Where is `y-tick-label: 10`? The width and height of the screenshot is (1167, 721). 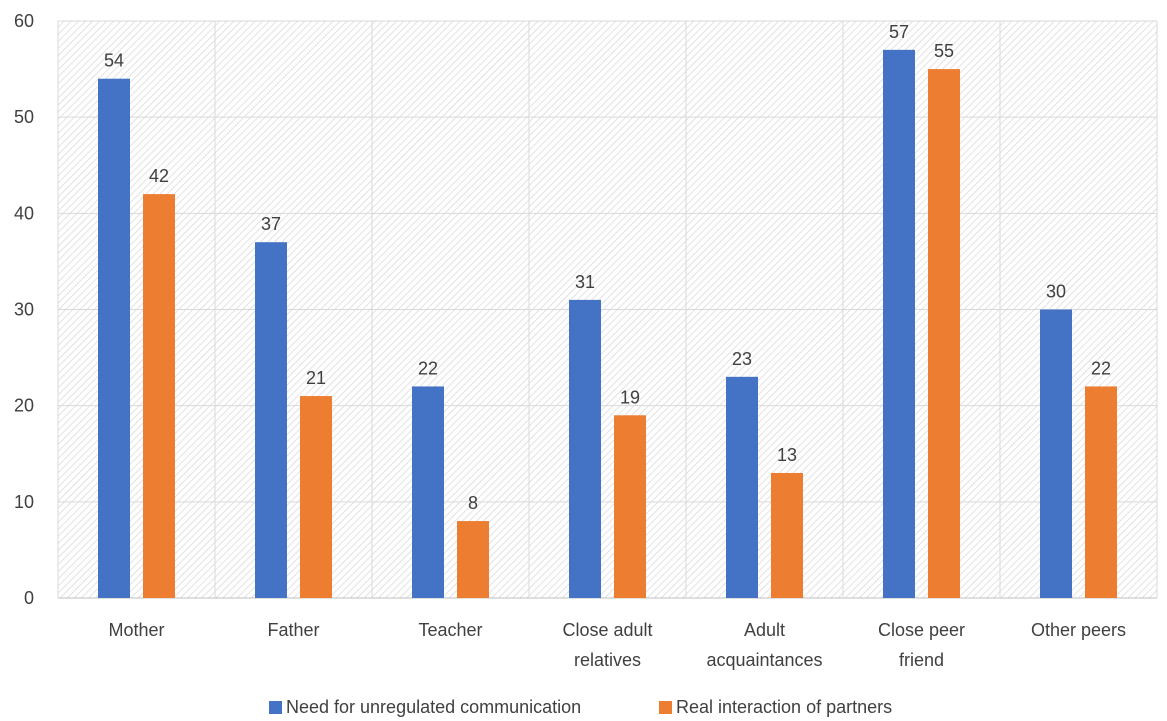 y-tick-label: 10 is located at coordinates (24, 502).